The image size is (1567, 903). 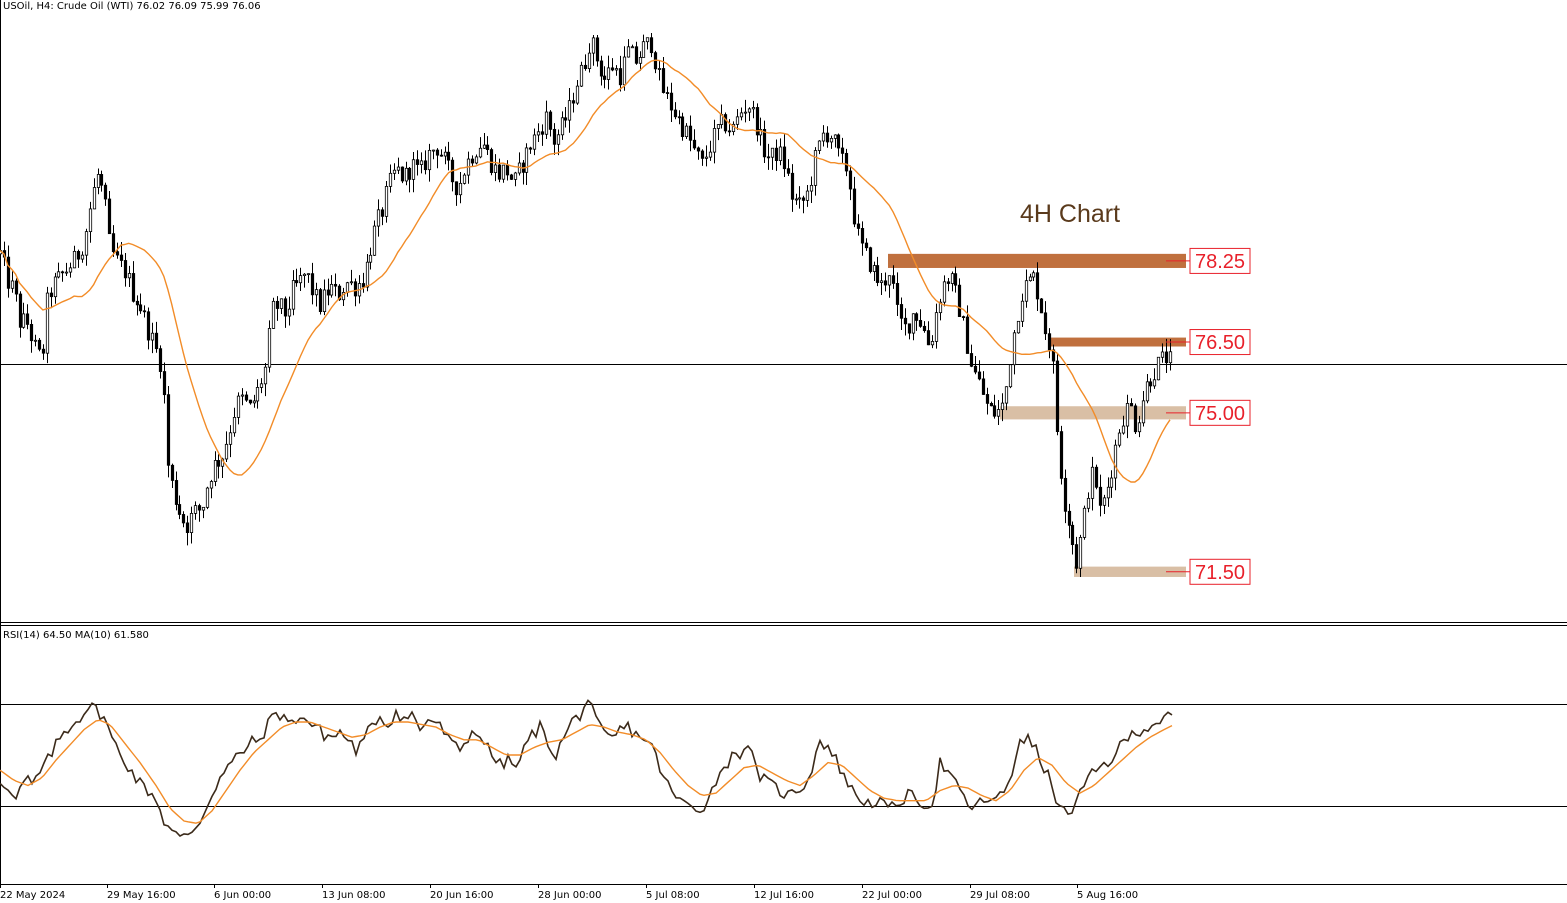 I want to click on level-label: 71.50, so click(x=1220, y=573).